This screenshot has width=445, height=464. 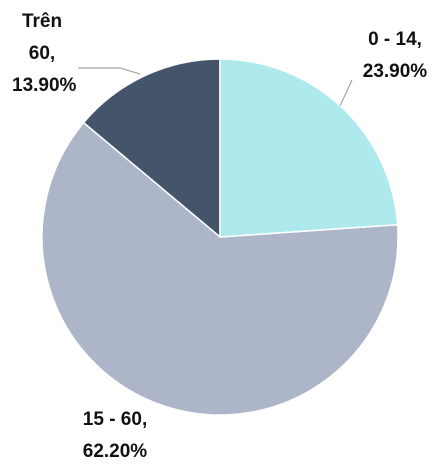 What do you see at coordinates (44, 85) in the screenshot?
I see `value-label: 13.90%` at bounding box center [44, 85].